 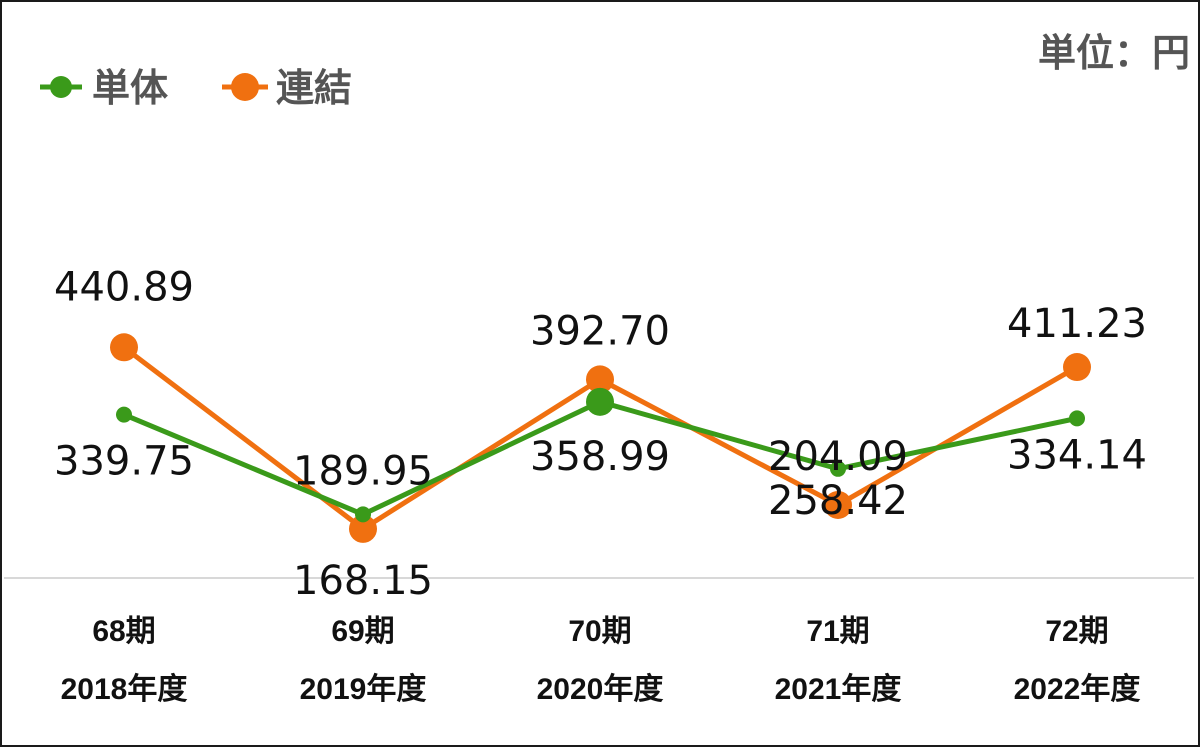 What do you see at coordinates (123, 631) in the screenshot?
I see `x-tick-label-period: 68期` at bounding box center [123, 631].